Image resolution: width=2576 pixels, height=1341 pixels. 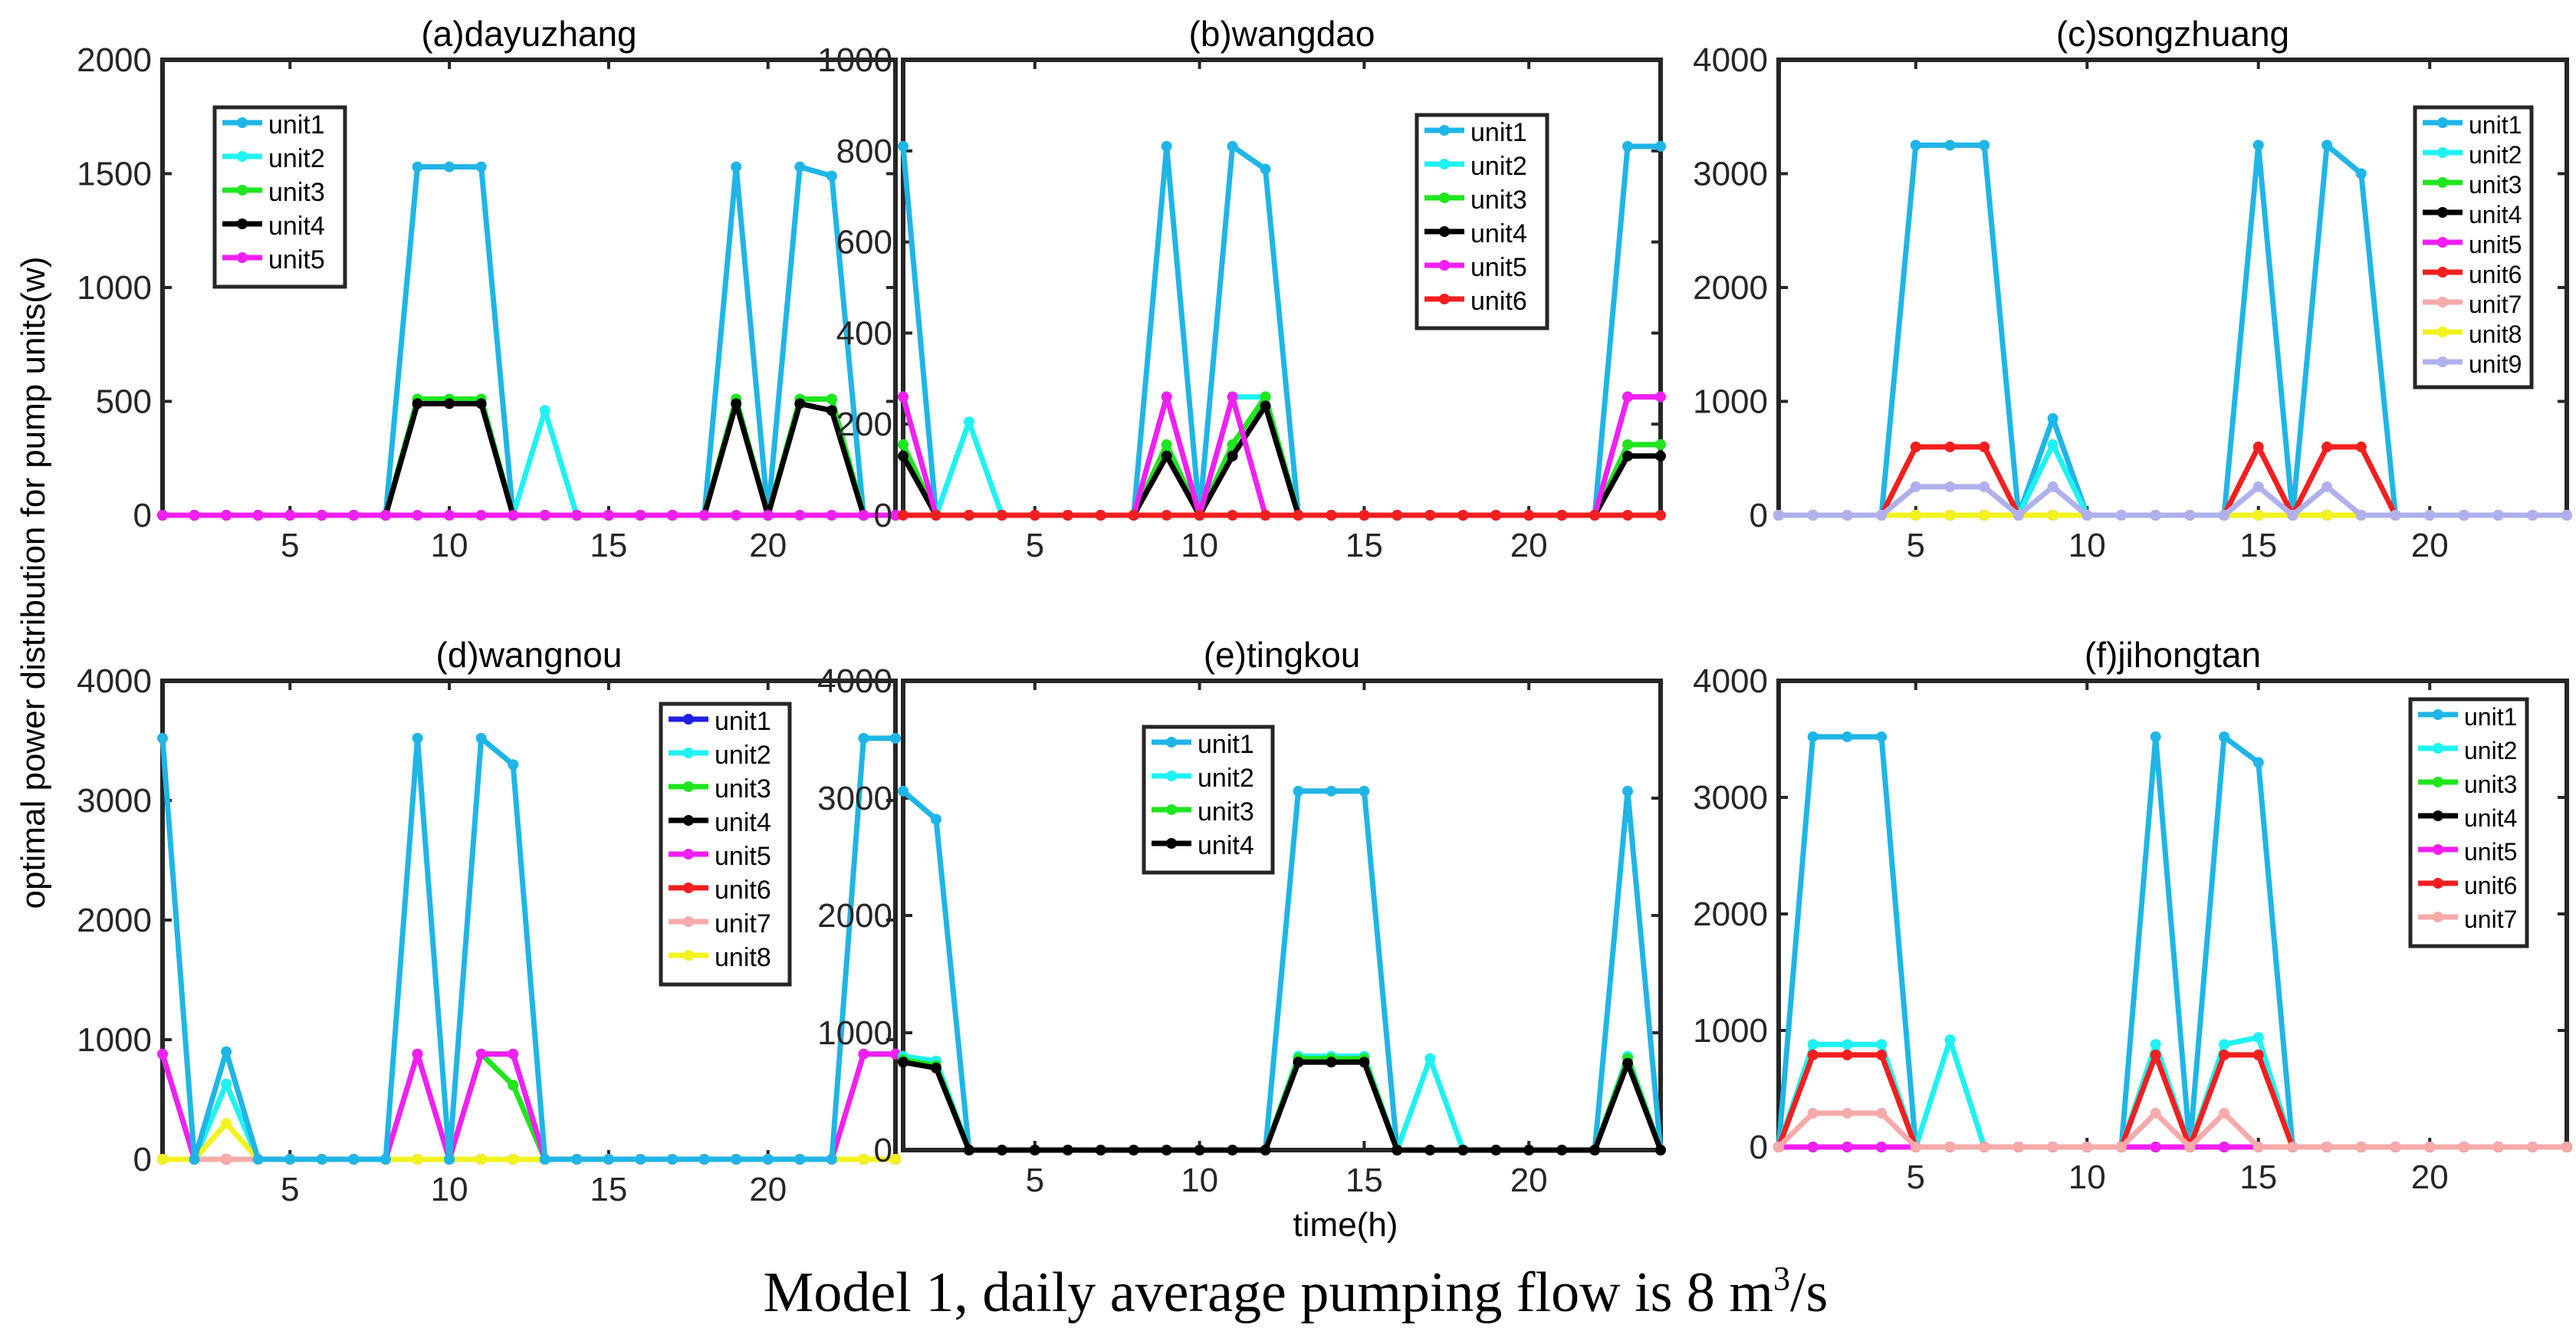 I want to click on legend-label: unit2, so click(x=2491, y=750).